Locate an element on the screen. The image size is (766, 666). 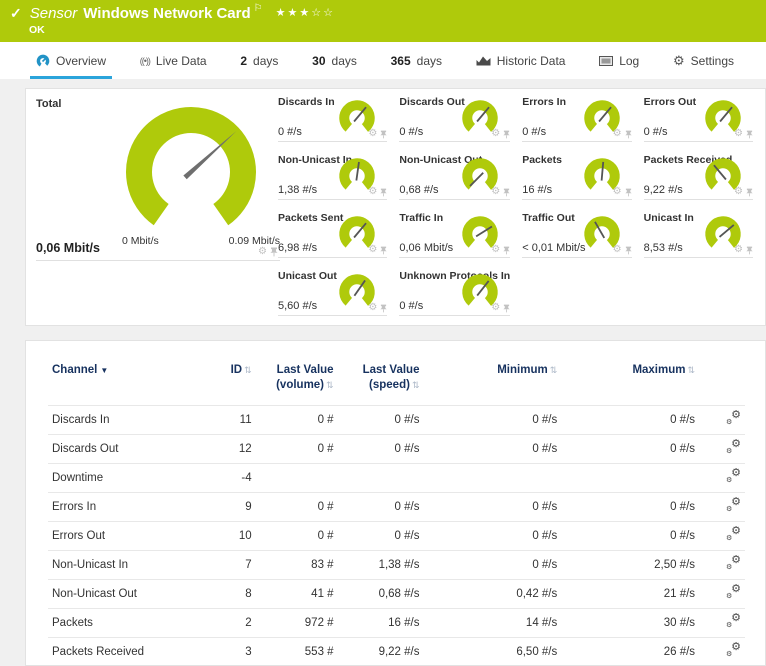
tab-overview: Overview is located at coordinates (71, 60).